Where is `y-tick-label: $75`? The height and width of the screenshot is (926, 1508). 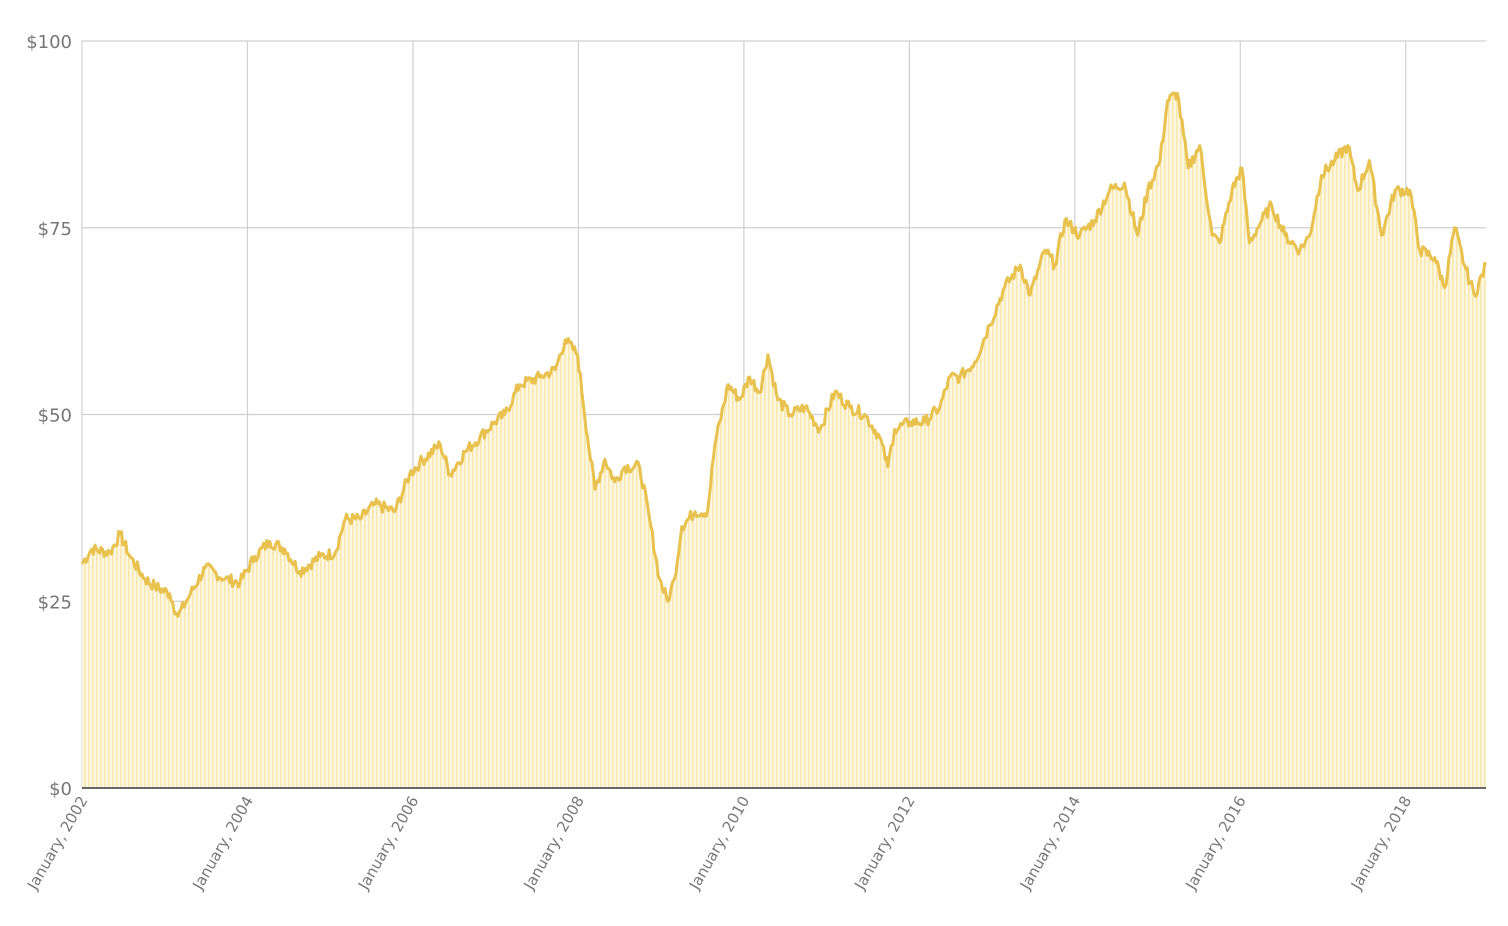 y-tick-label: $75 is located at coordinates (55, 229).